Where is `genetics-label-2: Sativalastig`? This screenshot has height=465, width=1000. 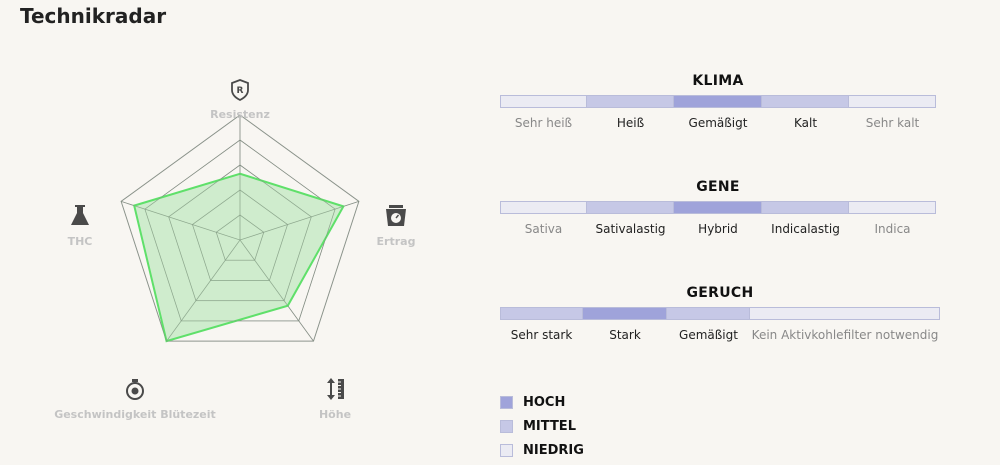
genetics-label-2: Sativalastig is located at coordinates (630, 229).